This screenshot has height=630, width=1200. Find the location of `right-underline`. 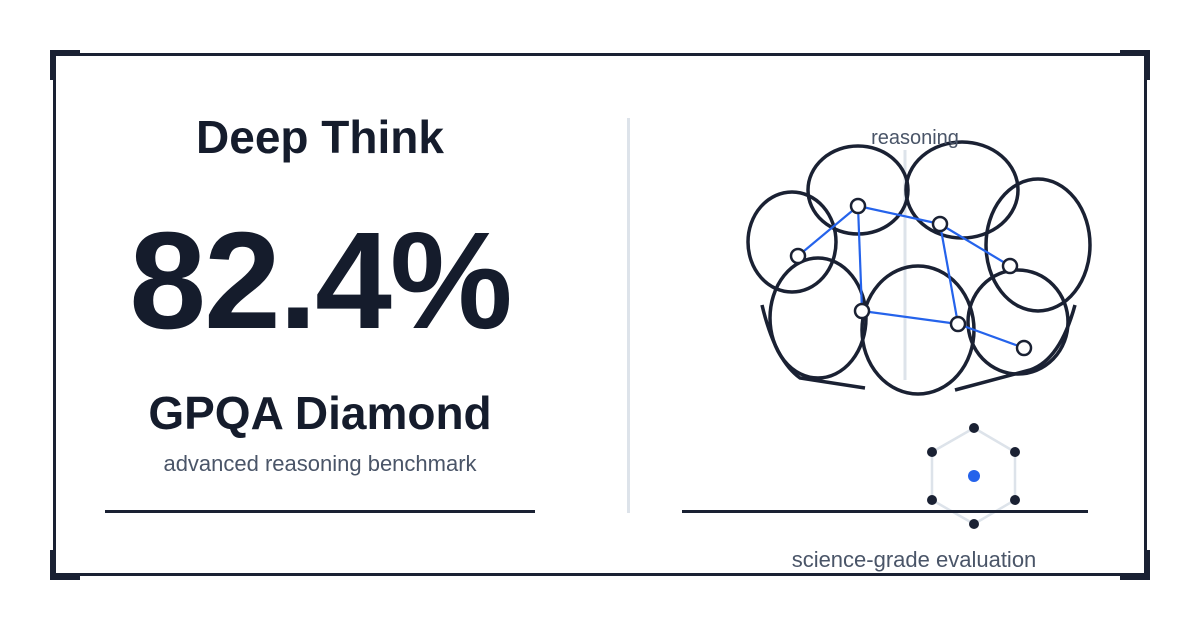

right-underline is located at coordinates (885, 511).